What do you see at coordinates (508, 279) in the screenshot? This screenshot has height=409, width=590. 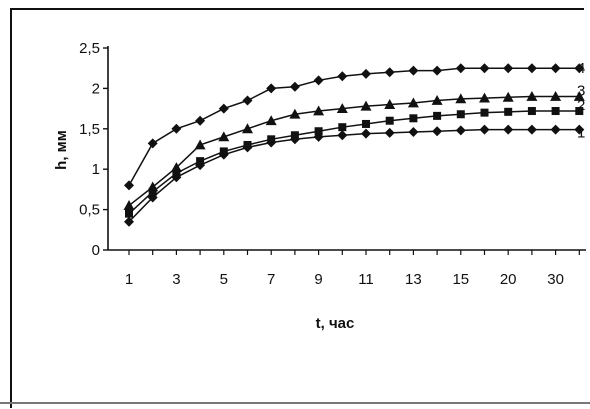 I see `x-tick-label: 20` at bounding box center [508, 279].